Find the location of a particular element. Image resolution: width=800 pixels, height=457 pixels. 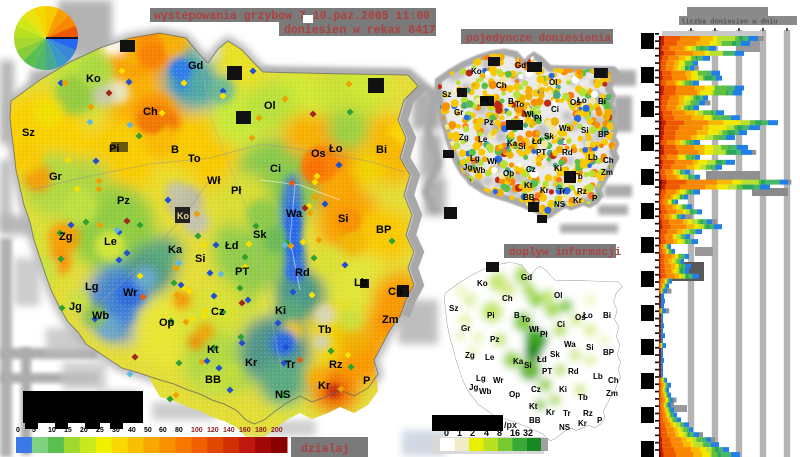

svg-text: Rz is located at coordinates (336, 365).